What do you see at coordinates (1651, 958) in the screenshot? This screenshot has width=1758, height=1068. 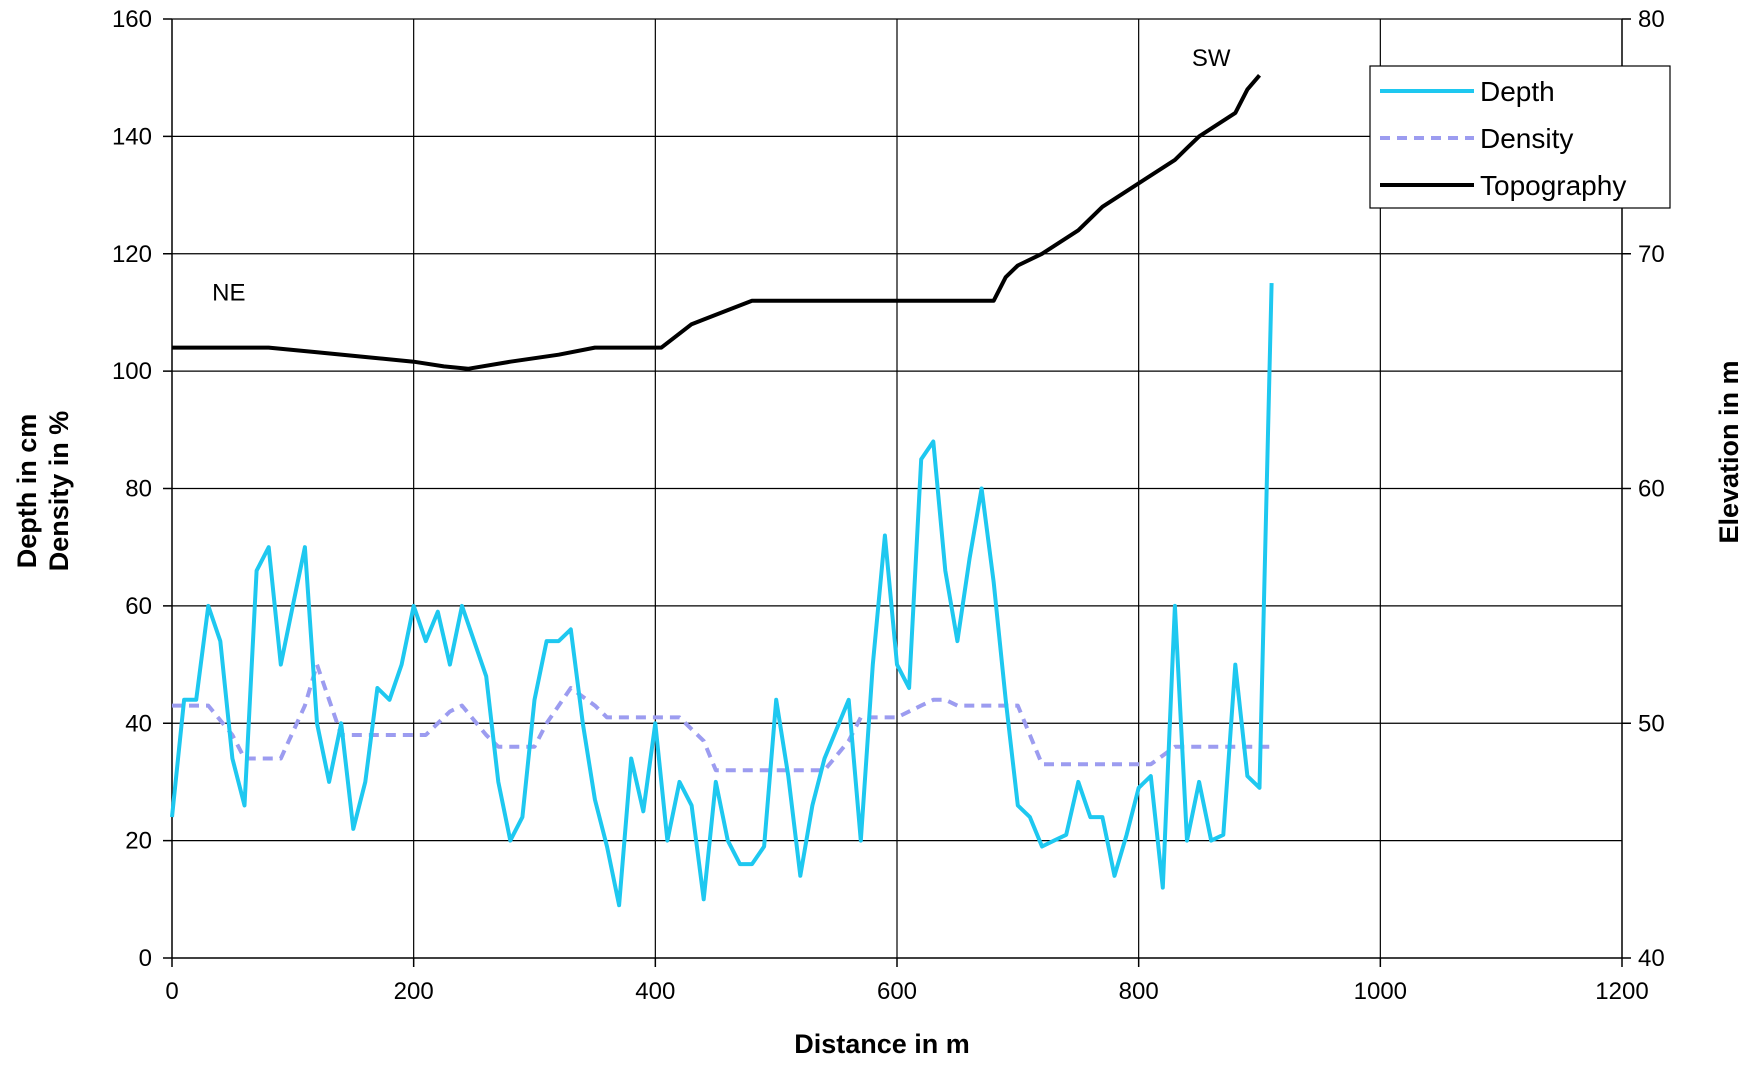 I see `y-right-tick-label: 40` at bounding box center [1651, 958].